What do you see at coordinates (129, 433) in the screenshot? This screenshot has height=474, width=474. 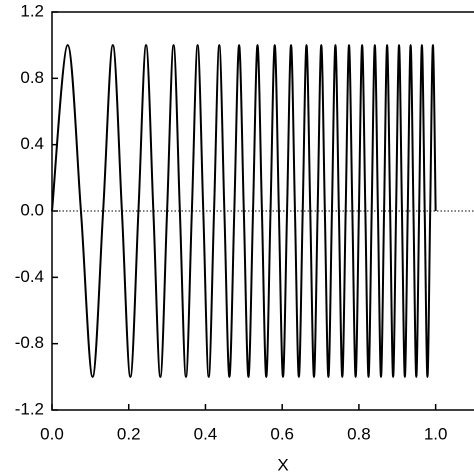 I see `x-tick-label: 0.2` at bounding box center [129, 433].